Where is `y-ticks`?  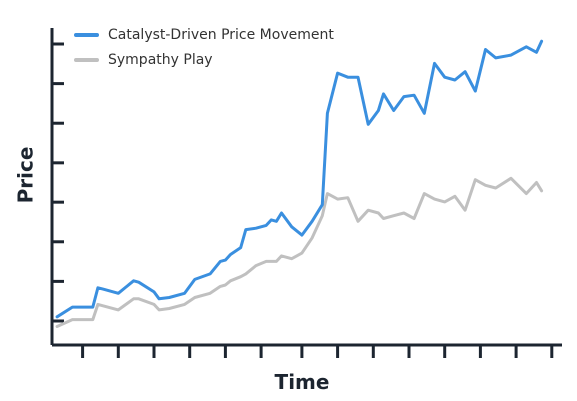
y-ticks is located at coordinates (58, 182).